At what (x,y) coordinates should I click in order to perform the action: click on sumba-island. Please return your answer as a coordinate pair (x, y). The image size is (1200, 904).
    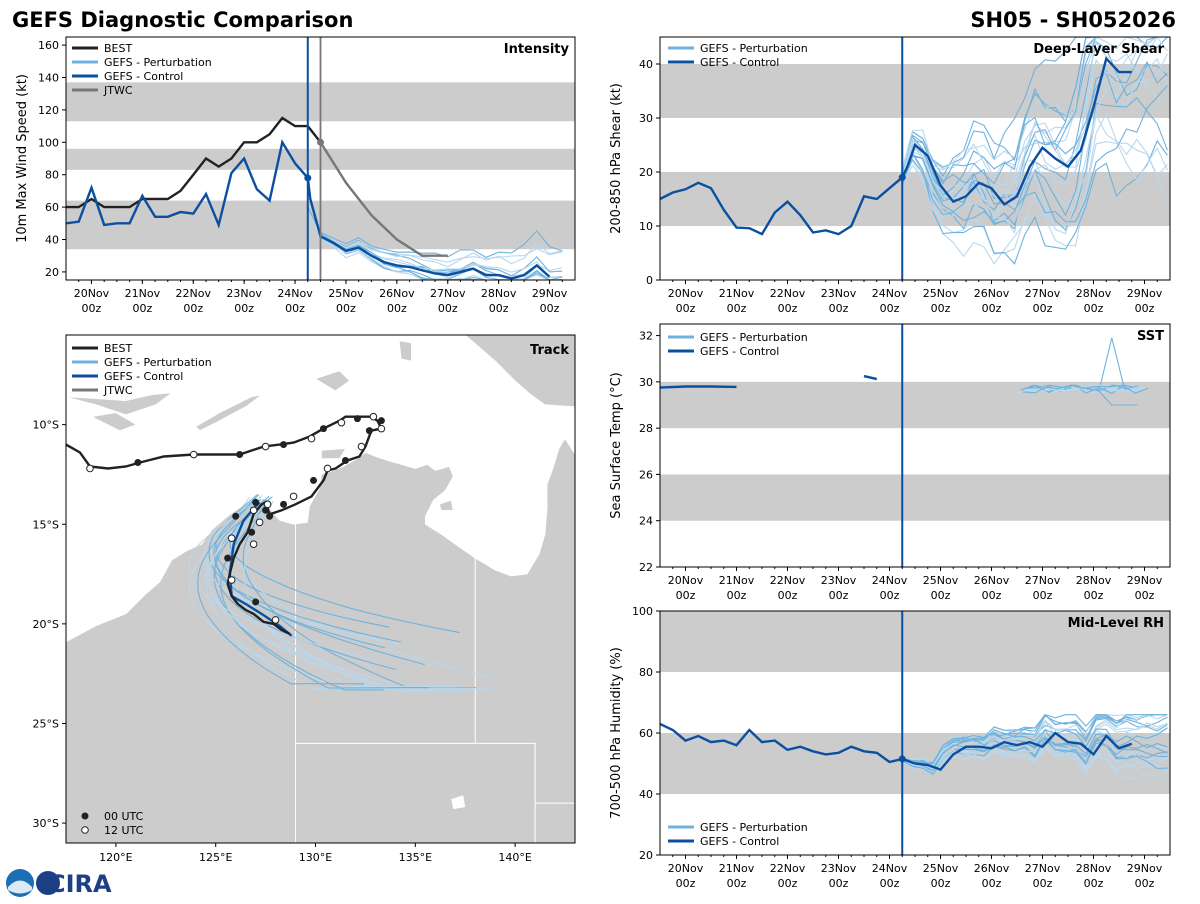
    Looking at the image, I should click on (113, 421).